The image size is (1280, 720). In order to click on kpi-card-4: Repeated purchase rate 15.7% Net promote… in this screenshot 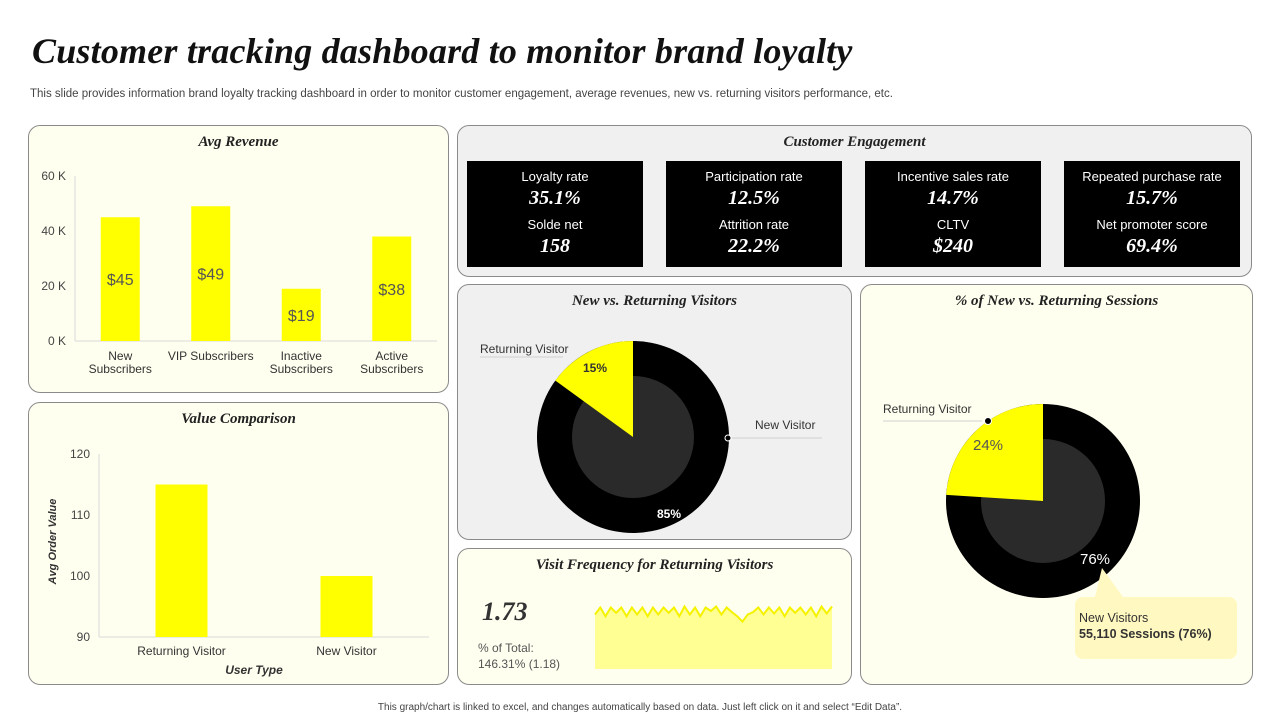, I will do `click(1152, 214)`.